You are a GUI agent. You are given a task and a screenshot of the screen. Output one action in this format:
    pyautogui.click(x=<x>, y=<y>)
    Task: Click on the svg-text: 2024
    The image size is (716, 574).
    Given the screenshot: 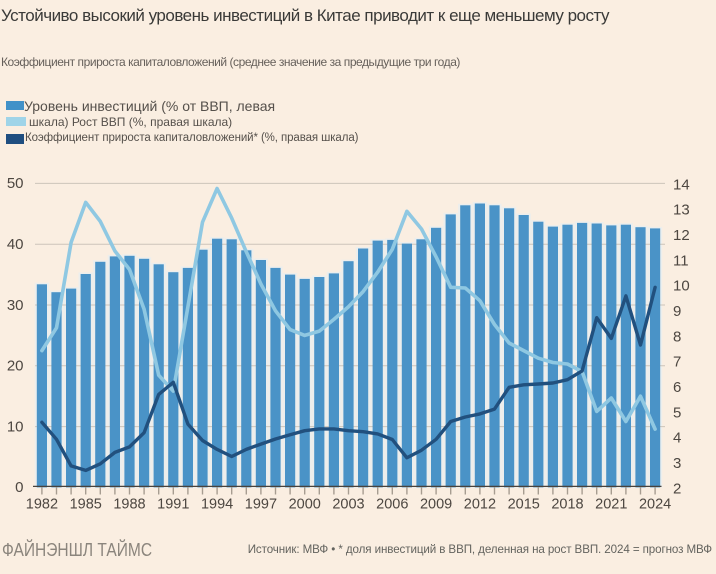 What is the action you would take?
    pyautogui.click(x=655, y=504)
    